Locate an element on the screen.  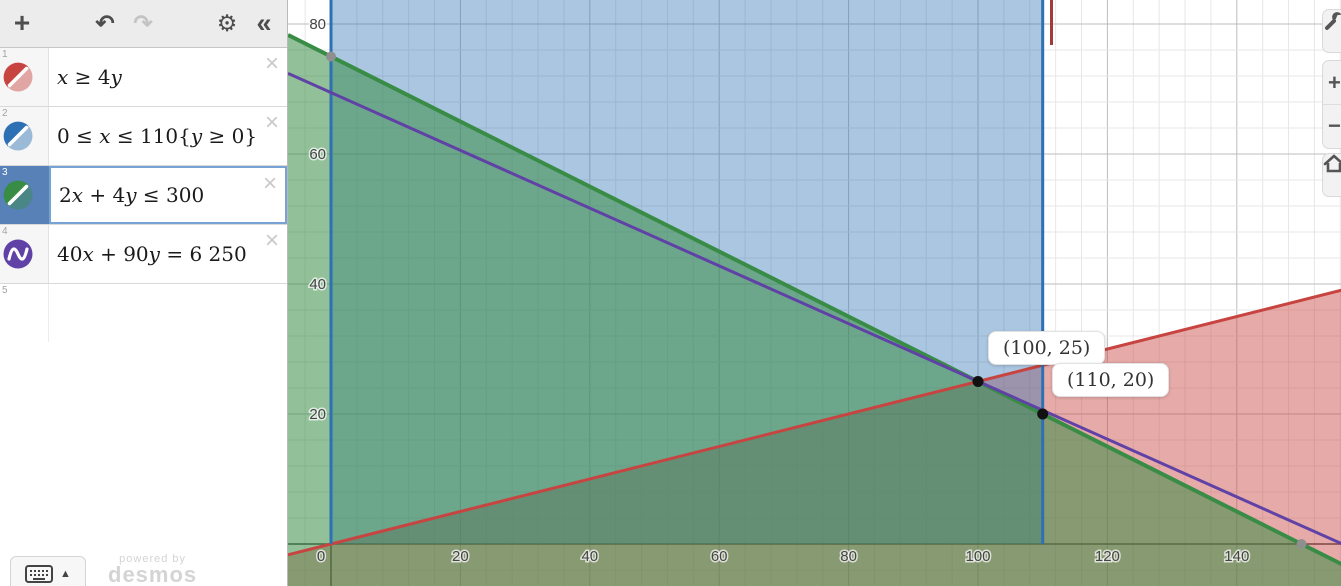
expression-index: 5 is located at coordinates (5, 290).